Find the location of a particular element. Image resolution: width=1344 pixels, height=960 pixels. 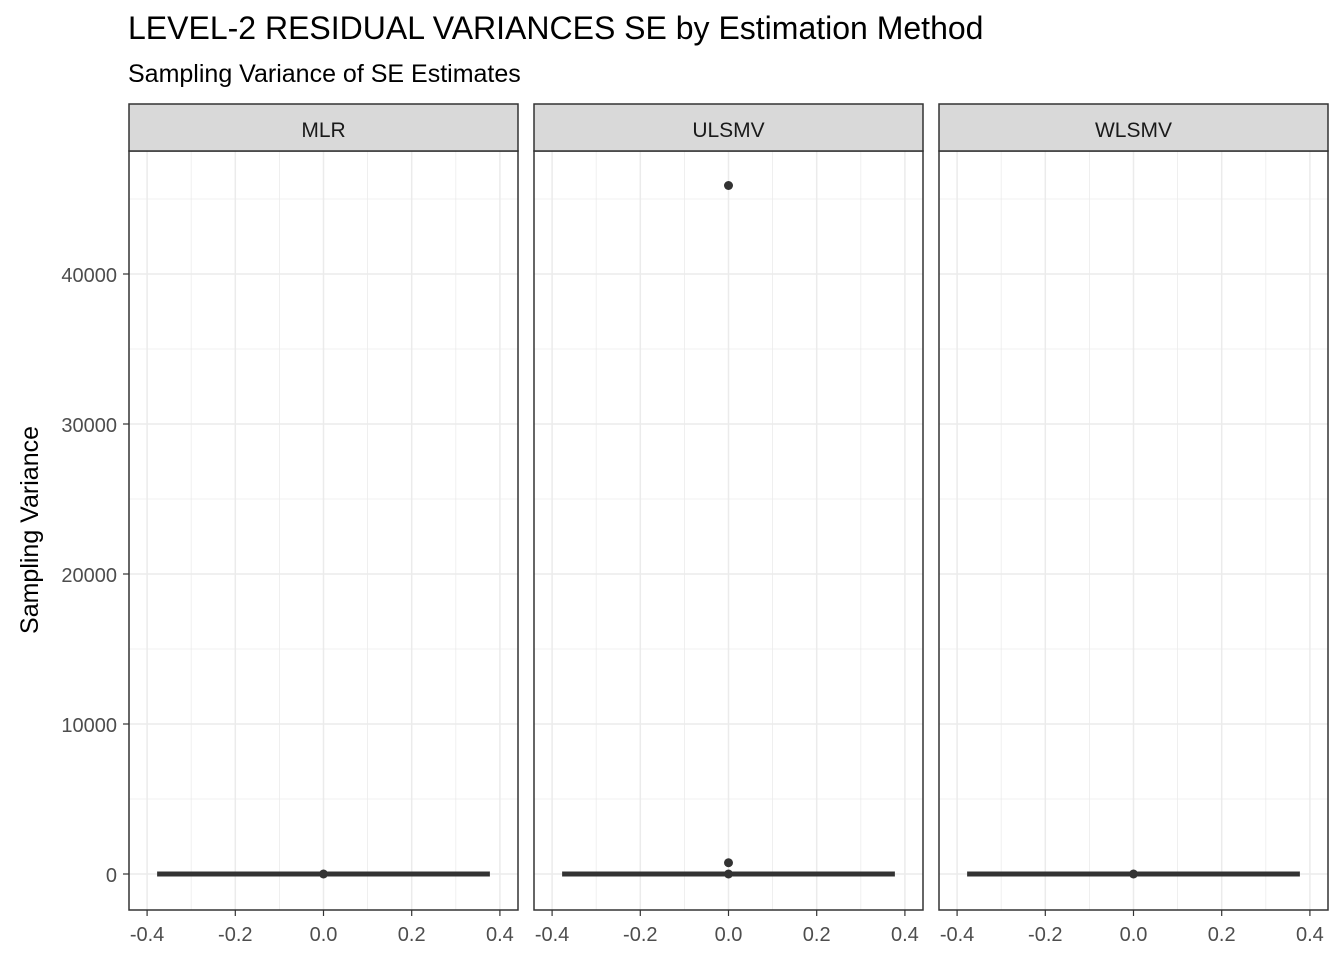

facet-strip-label: WLSMV is located at coordinates (1133, 130).